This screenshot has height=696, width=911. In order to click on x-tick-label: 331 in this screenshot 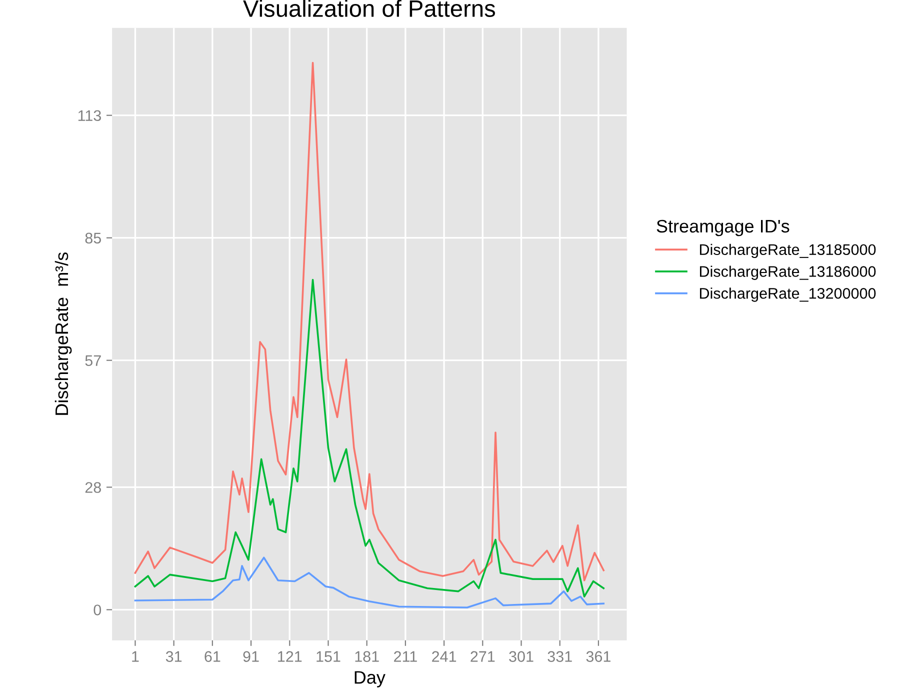, I will do `click(560, 656)`.